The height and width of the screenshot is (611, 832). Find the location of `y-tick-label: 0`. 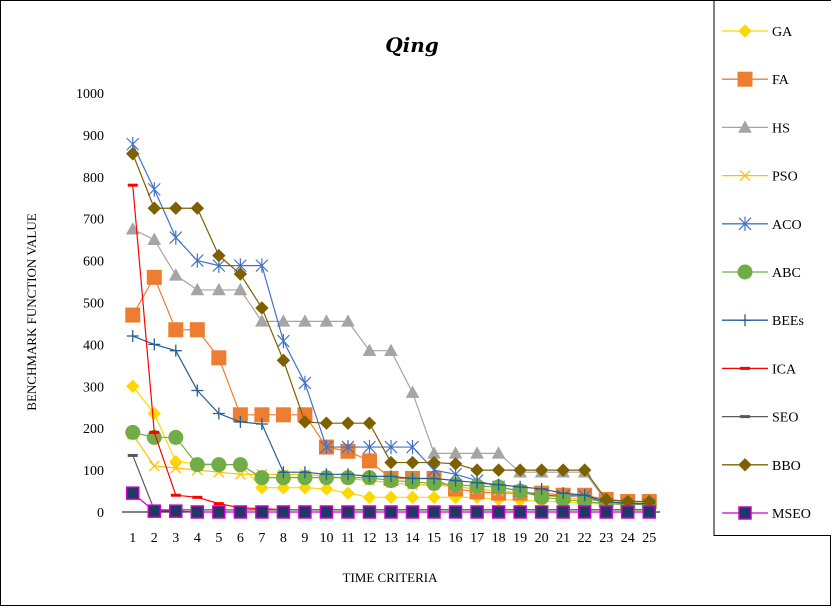

y-tick-label: 0 is located at coordinates (100, 513).